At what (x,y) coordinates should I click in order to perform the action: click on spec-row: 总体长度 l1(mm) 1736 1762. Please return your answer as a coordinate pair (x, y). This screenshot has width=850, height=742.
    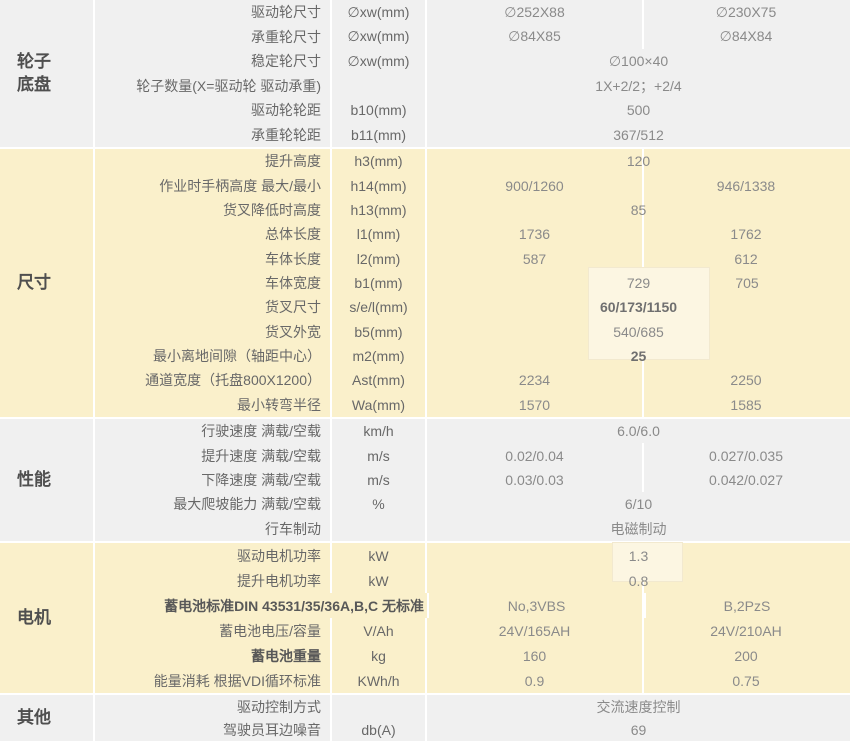
    Looking at the image, I should click on (472, 234).